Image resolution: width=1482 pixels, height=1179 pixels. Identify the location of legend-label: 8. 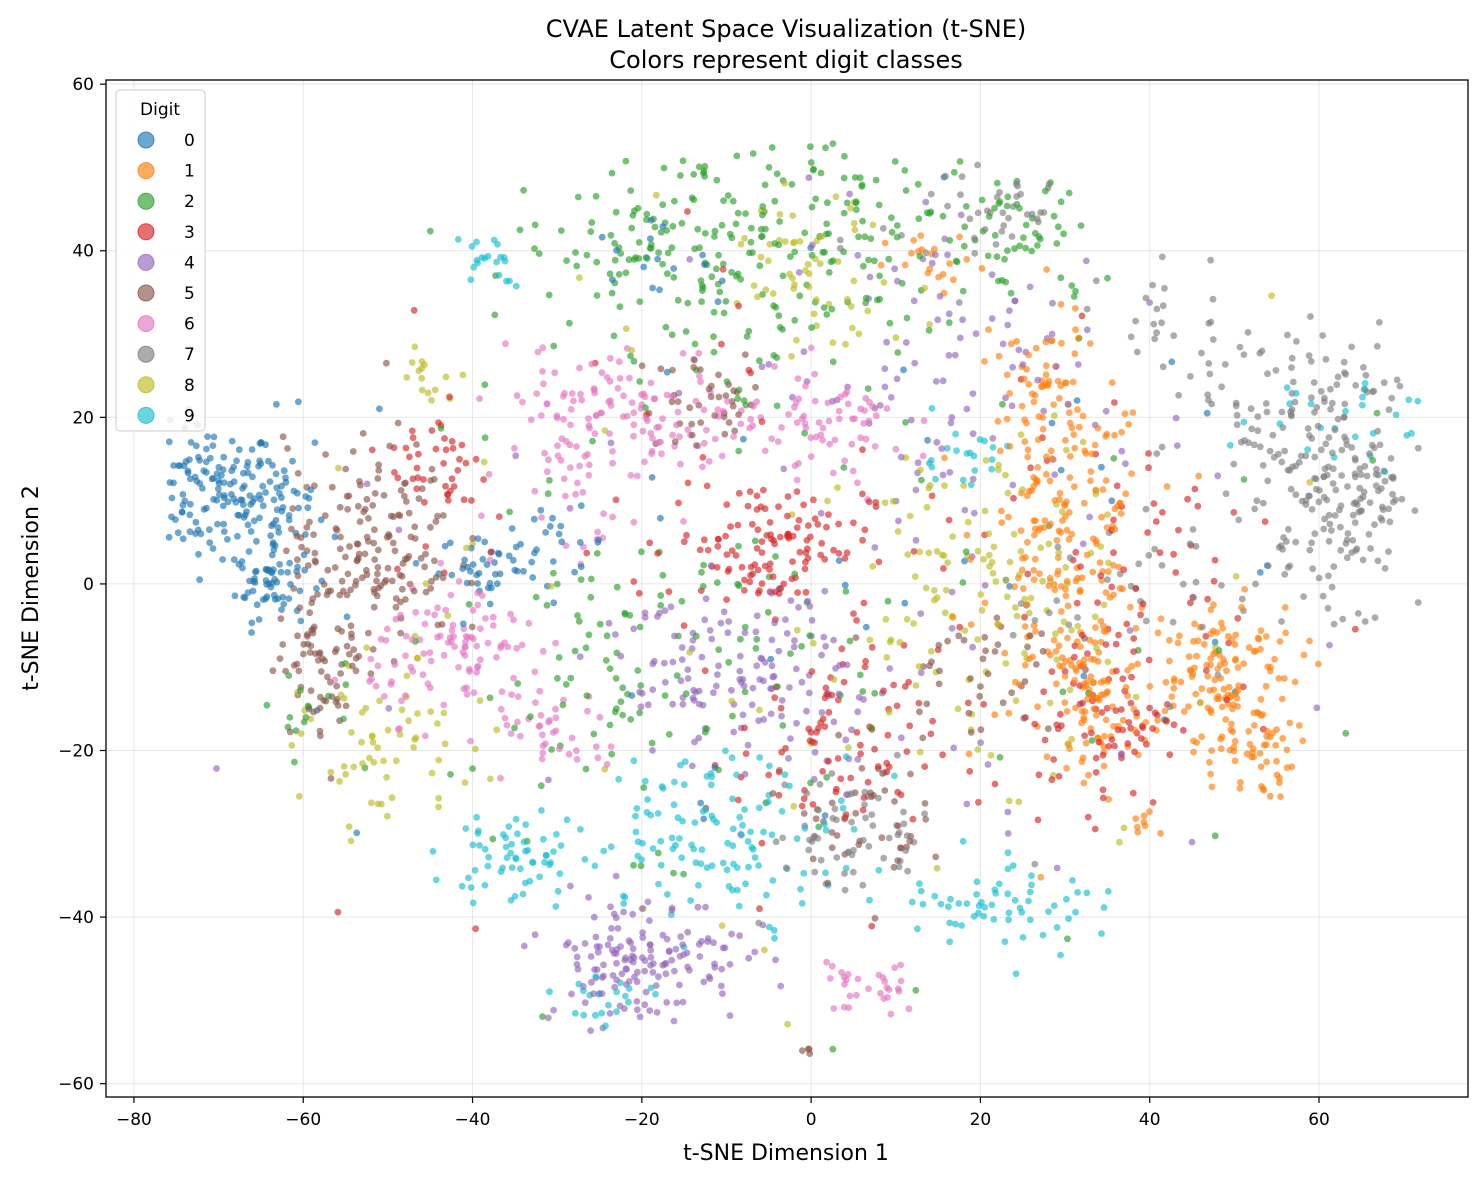
(189, 386).